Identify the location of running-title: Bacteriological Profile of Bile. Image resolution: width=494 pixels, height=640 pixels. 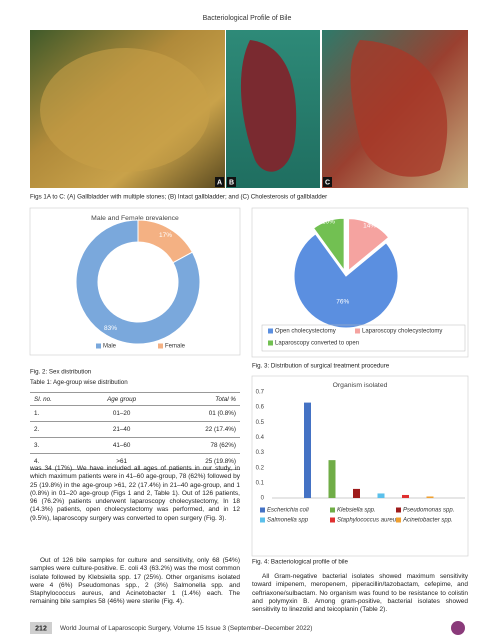
(247, 18).